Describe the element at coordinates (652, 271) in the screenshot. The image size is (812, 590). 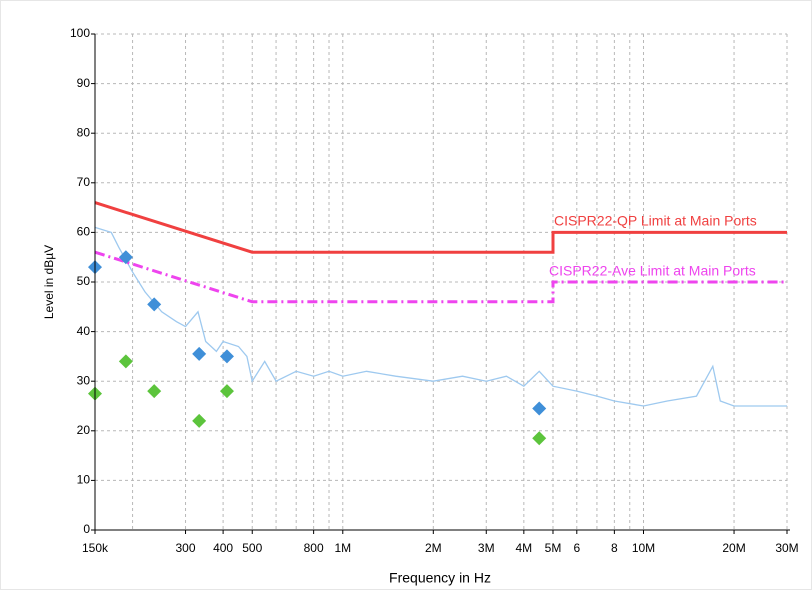
I see `limit-label: CISPR22-Ave Limit at Main Ports` at that location.